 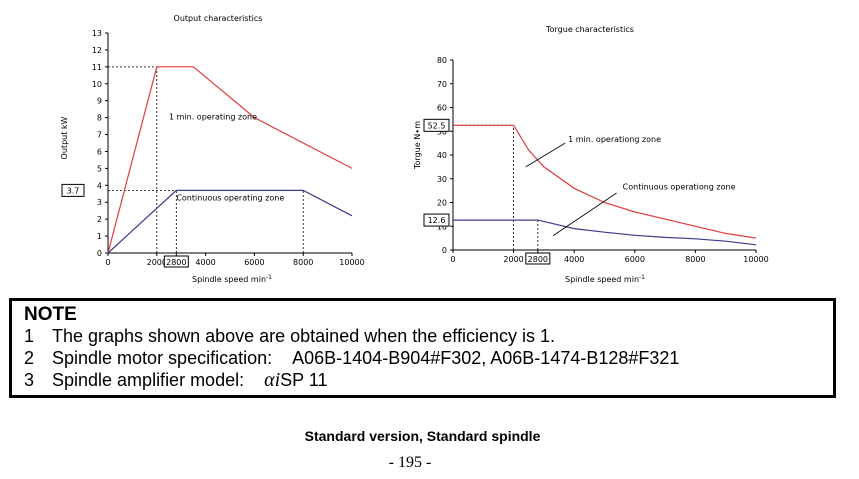 What do you see at coordinates (218, 18) in the screenshot?
I see `chart-title: Output characteristics` at bounding box center [218, 18].